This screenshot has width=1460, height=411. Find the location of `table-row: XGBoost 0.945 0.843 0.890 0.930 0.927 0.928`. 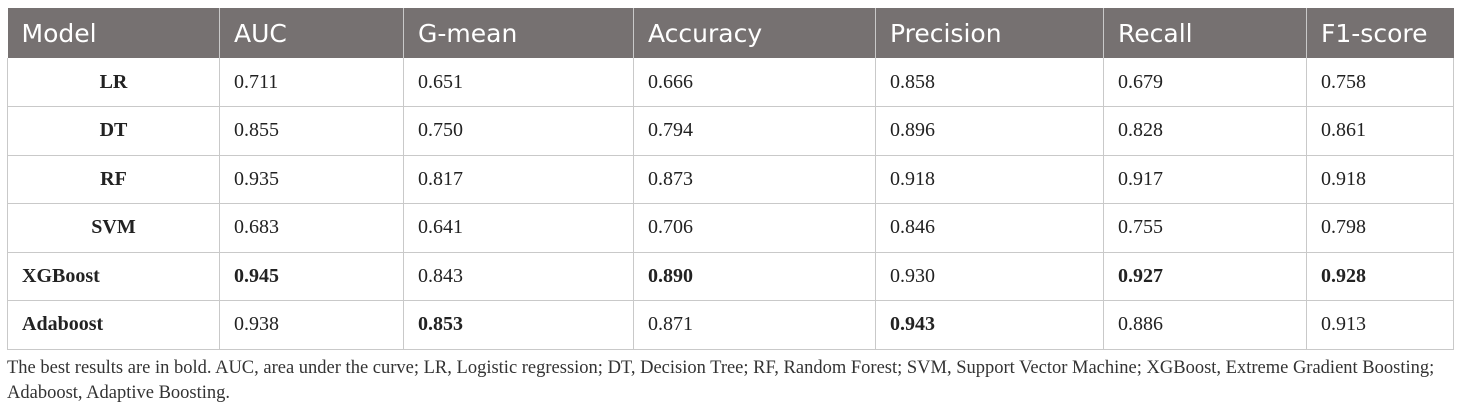

table-row: XGBoost 0.945 0.843 0.890 0.930 0.927 0.928 is located at coordinates (730, 276).